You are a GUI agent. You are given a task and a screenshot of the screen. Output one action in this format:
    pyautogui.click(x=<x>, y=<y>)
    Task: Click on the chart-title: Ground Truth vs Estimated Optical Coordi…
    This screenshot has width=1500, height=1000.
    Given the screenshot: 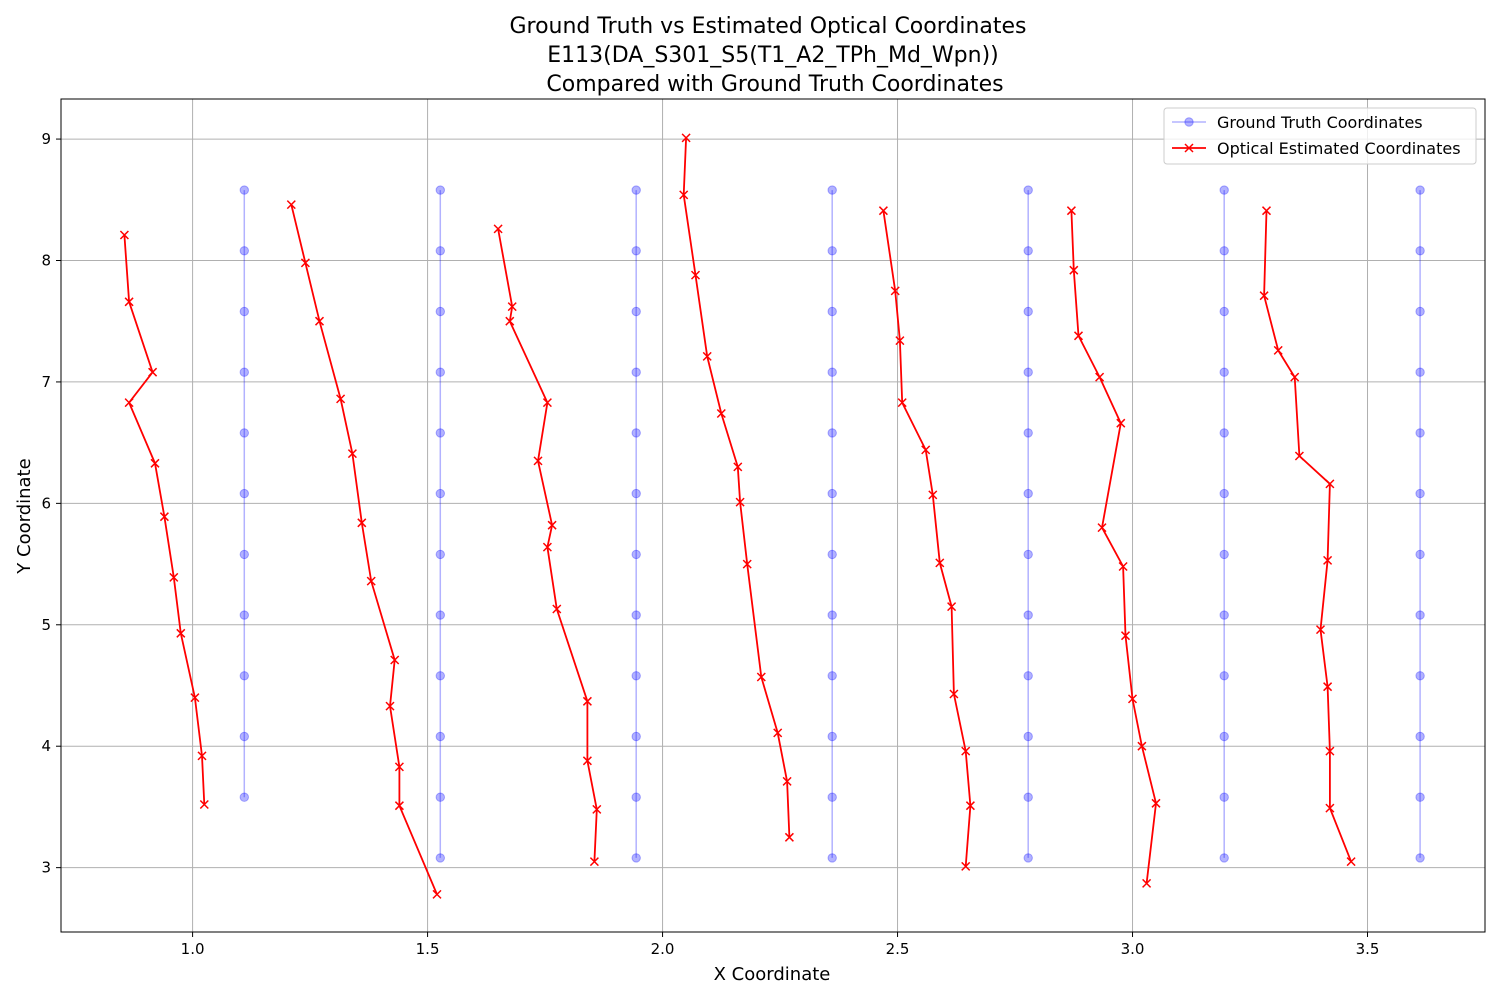 What is the action you would take?
    pyautogui.click(x=767, y=55)
    